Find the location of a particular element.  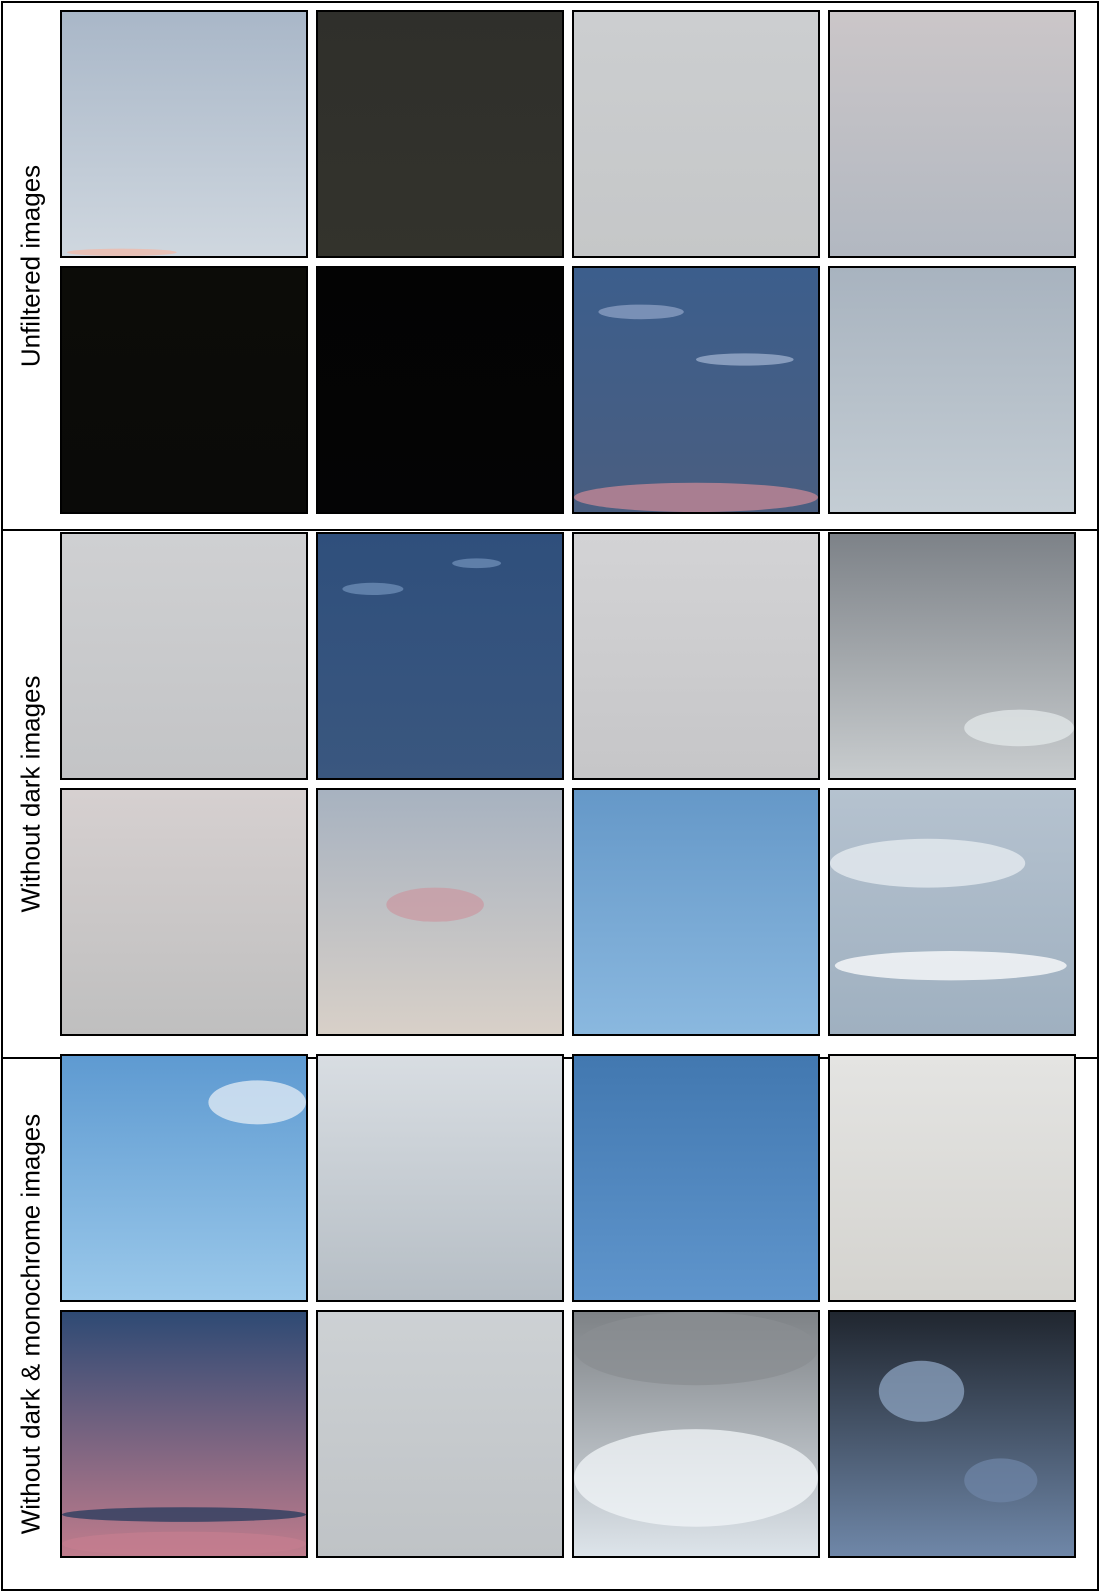

section-label: Without dark images is located at coordinates (30, 794).